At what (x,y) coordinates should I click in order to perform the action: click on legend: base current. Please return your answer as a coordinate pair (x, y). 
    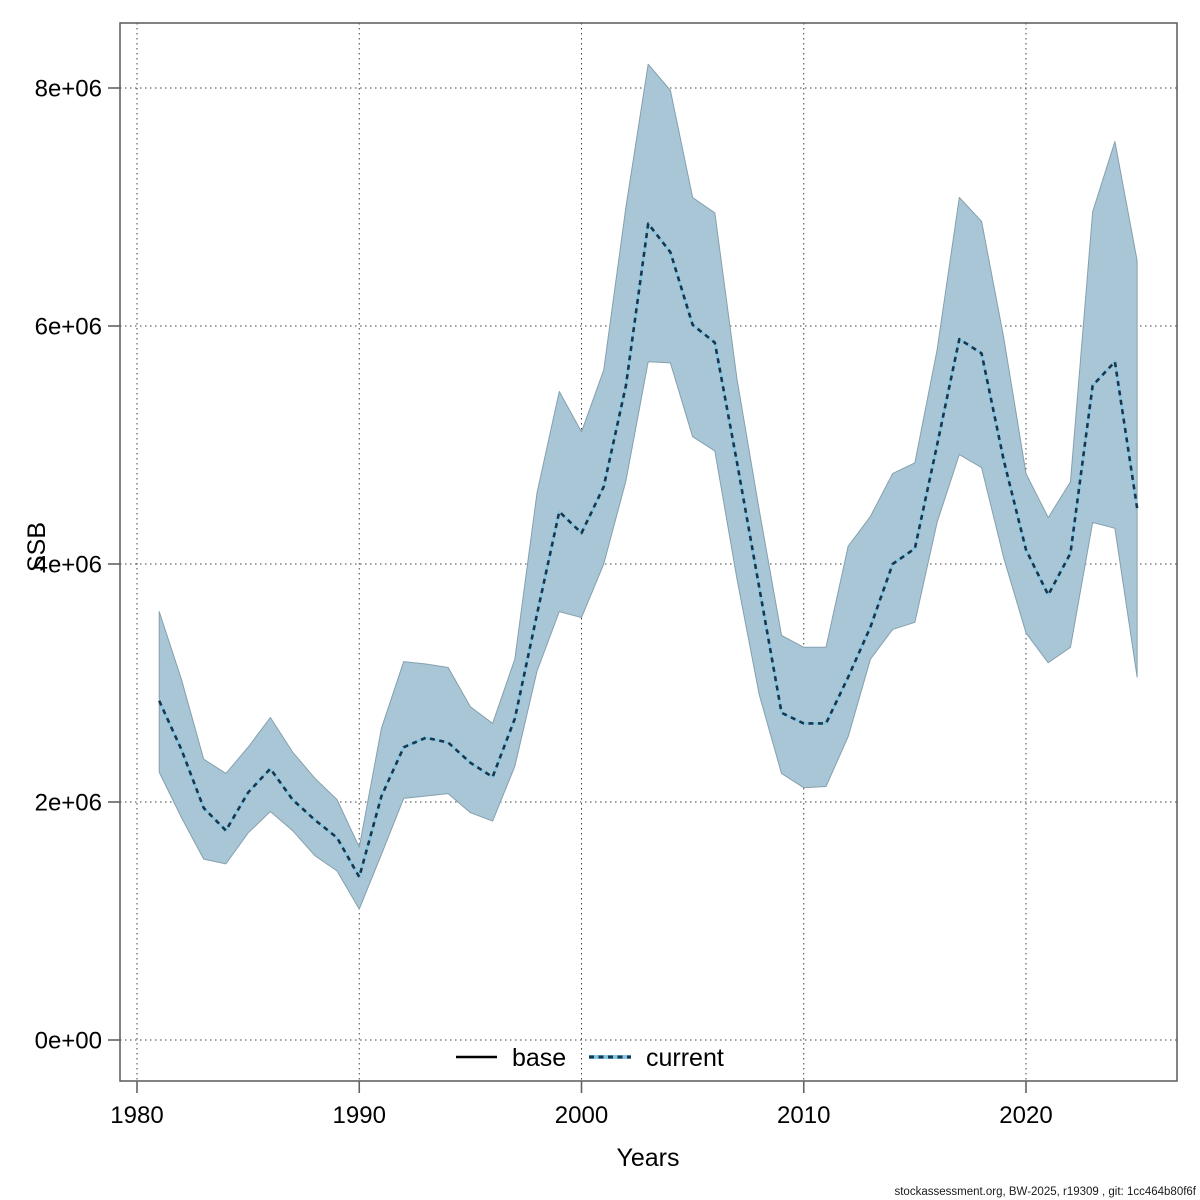
    Looking at the image, I should click on (590, 1058).